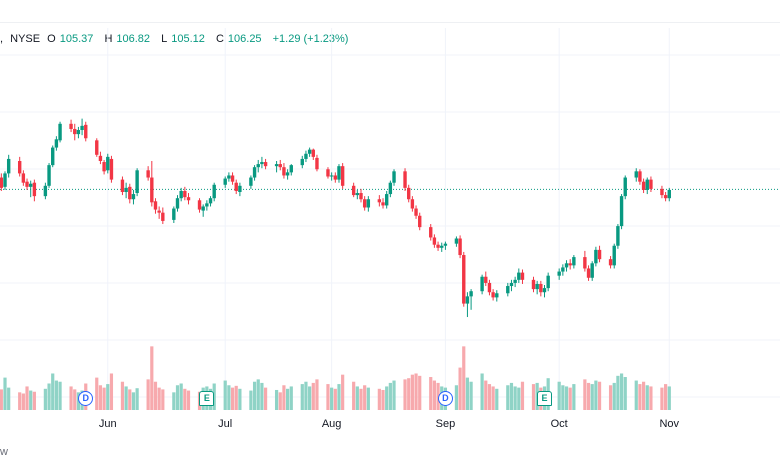  I want to click on top-toolbar, so click(390, 11).